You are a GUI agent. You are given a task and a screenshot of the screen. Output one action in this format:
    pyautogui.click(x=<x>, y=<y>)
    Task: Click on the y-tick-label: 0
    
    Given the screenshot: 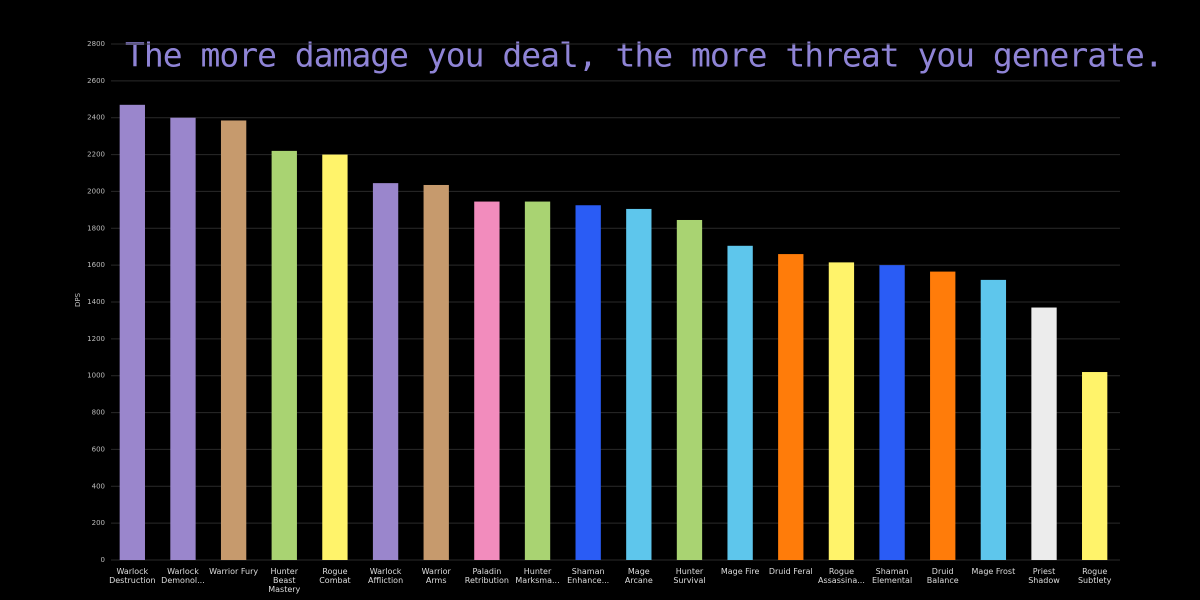 What is the action you would take?
    pyautogui.click(x=103, y=560)
    